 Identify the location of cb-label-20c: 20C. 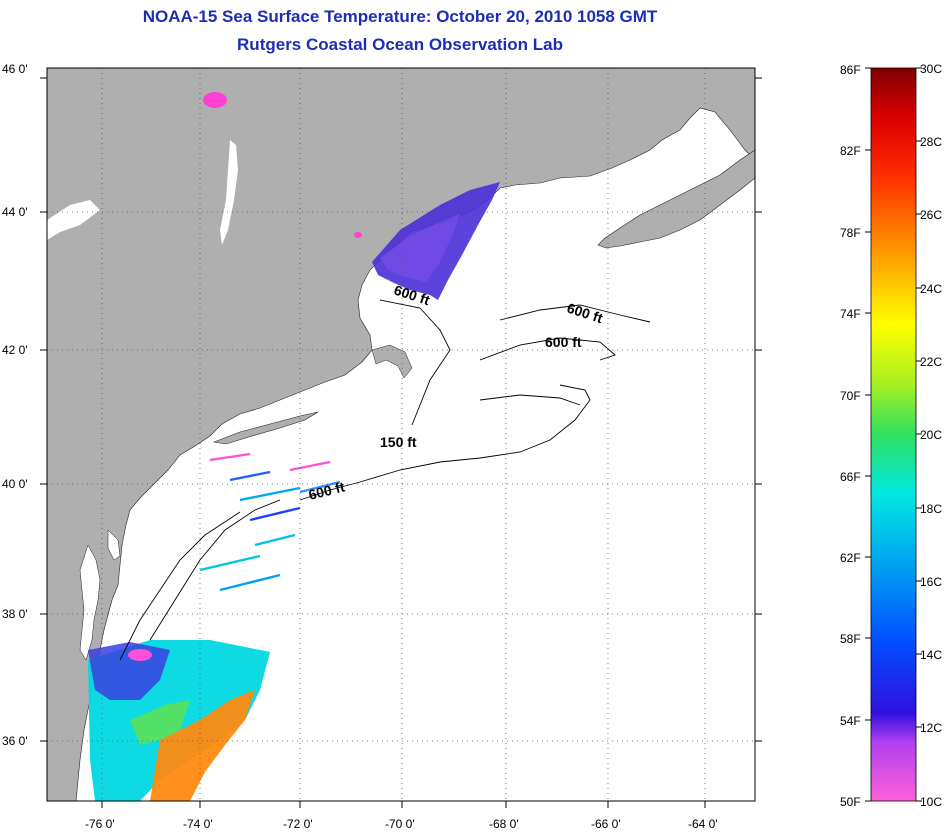
(931, 435).